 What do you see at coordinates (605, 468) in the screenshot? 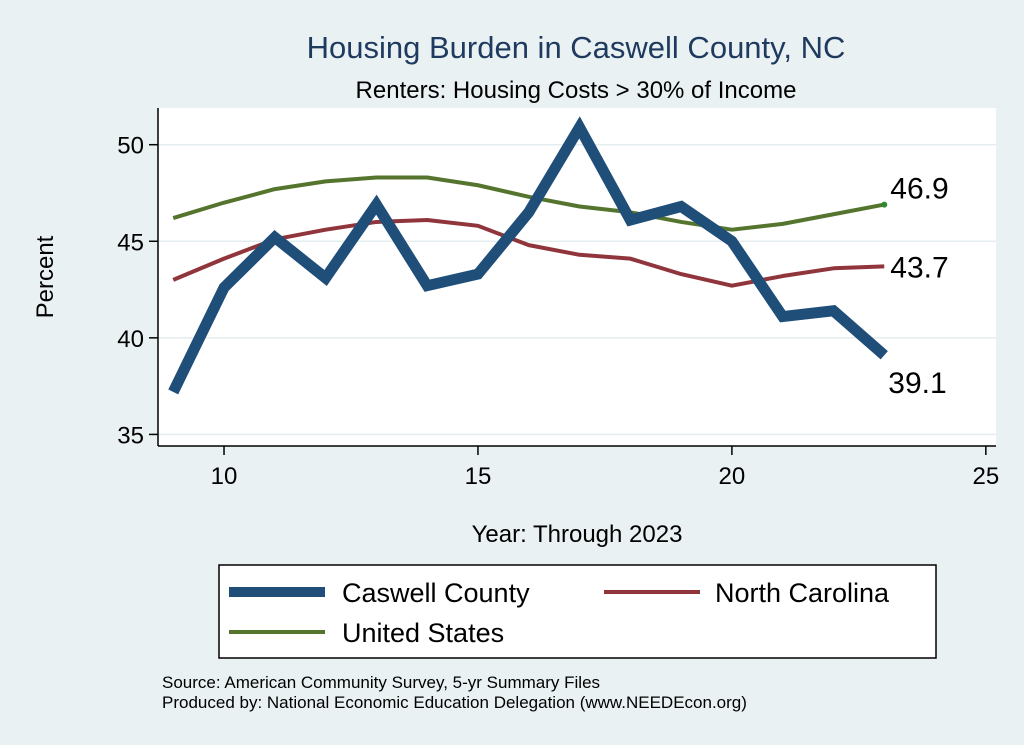
I see `x-axis: 10 15 20 25` at bounding box center [605, 468].